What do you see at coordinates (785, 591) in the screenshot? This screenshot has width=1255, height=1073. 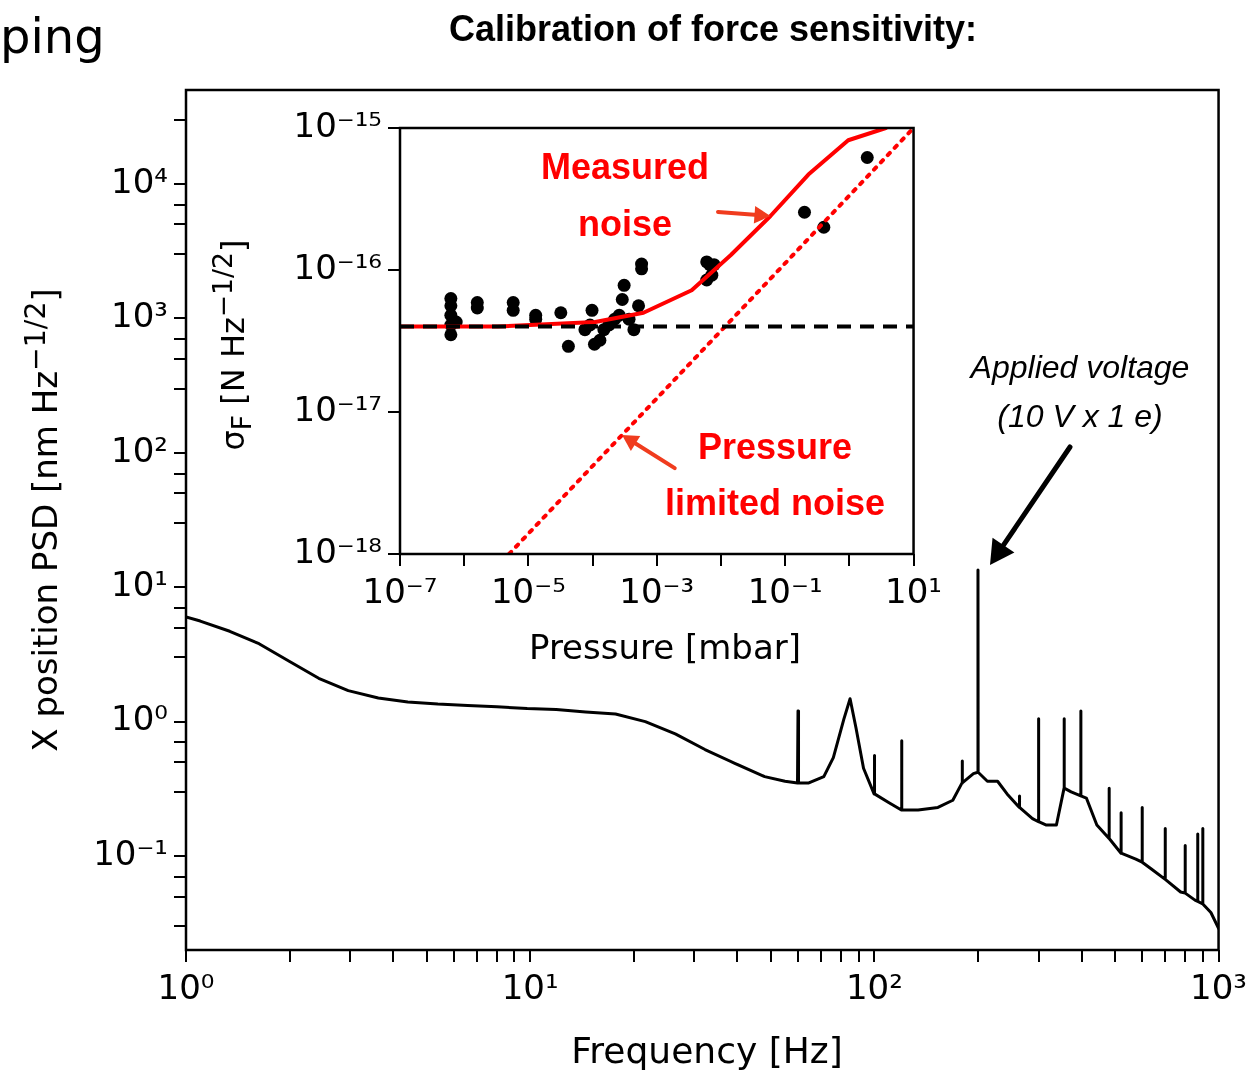 I see `x-tick-label: 10⁻¹` at bounding box center [785, 591].